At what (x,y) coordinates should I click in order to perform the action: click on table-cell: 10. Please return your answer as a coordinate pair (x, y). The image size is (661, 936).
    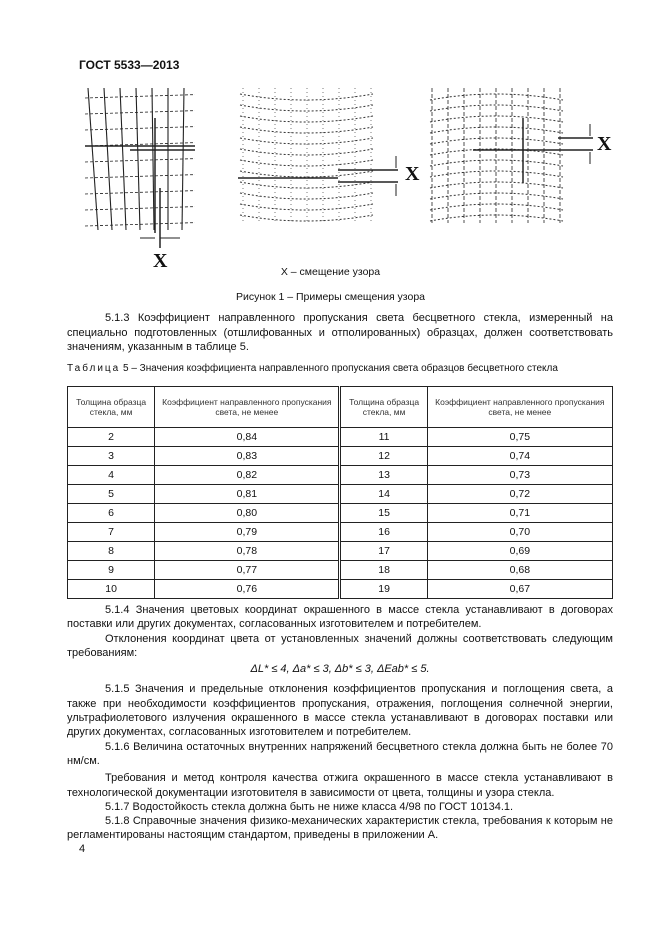
    Looking at the image, I should click on (111, 589).